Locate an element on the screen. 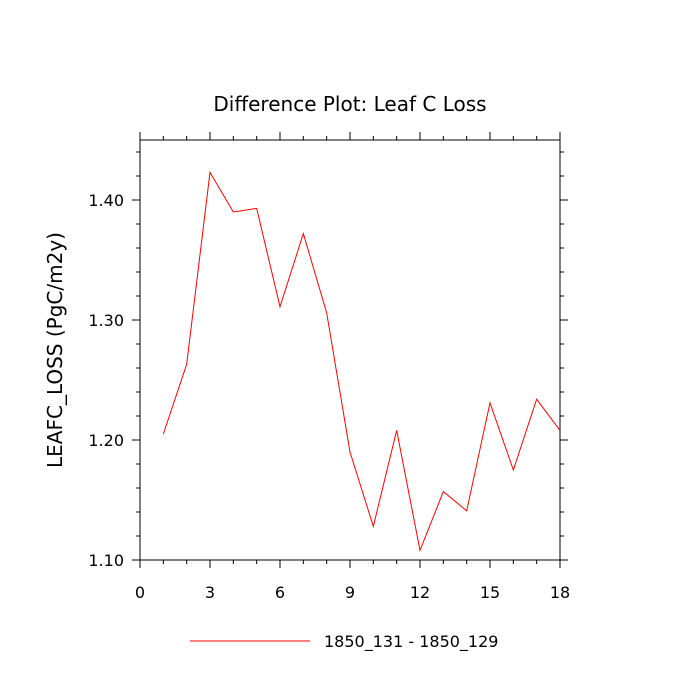 The width and height of the screenshot is (700, 700). legend: 1850_131 - 1850_129 is located at coordinates (344, 642).